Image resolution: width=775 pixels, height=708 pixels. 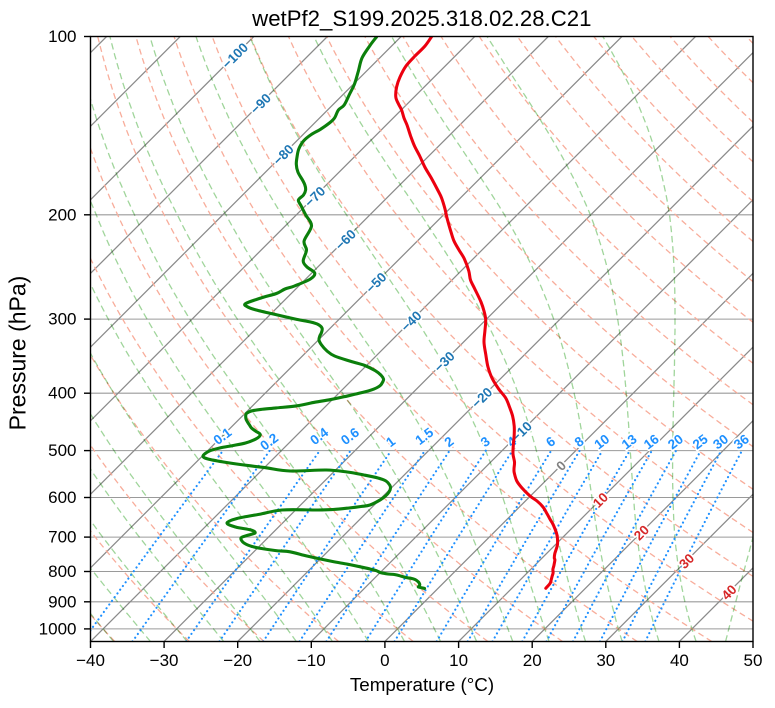 I want to click on svg-text: 700, so click(x=62, y=537).